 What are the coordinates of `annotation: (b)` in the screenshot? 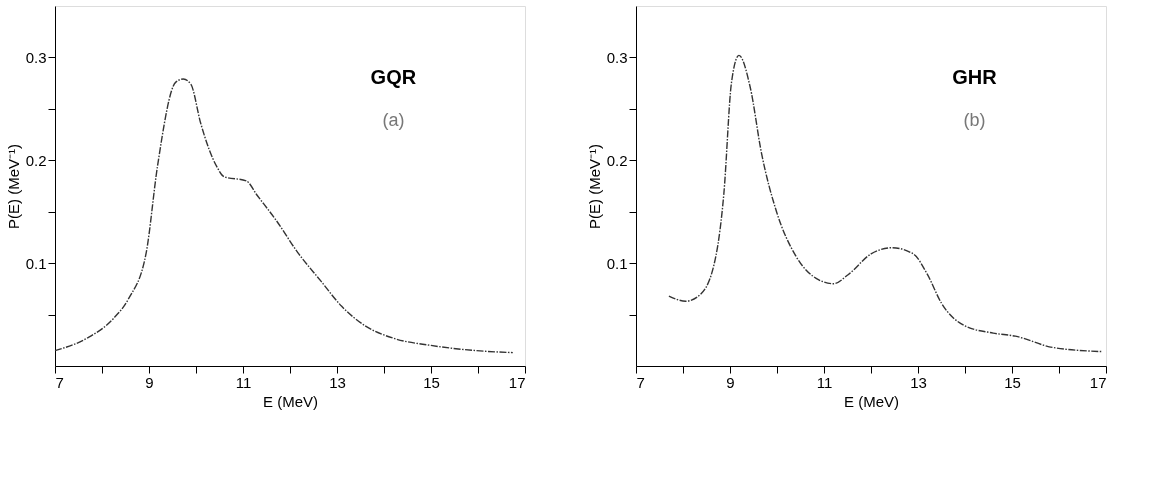 It's located at (974, 120).